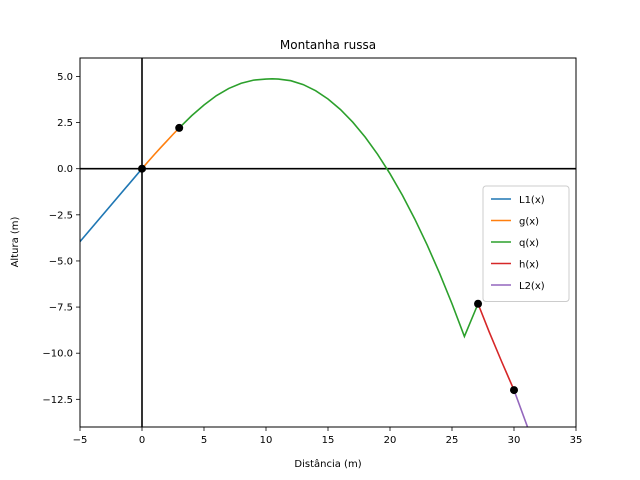 This screenshot has height=480, width=640. I want to click on y-tick-label: −5.0, so click(61, 261).